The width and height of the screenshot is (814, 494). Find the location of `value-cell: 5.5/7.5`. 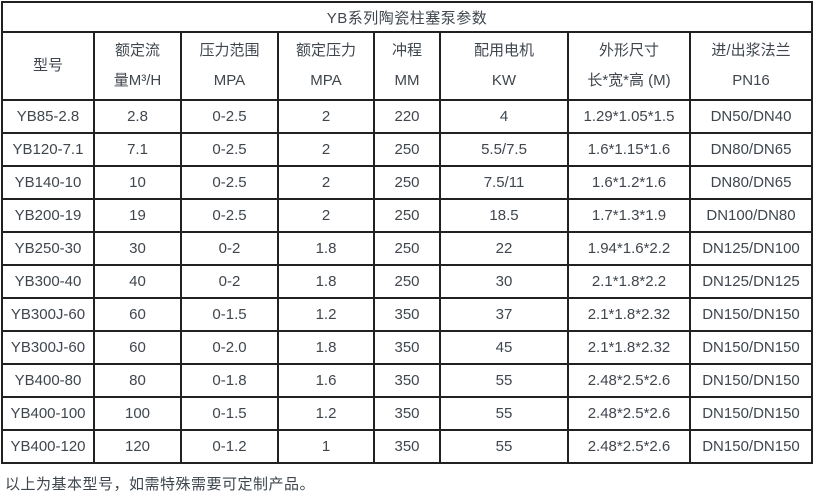

value-cell: 5.5/7.5 is located at coordinates (504, 149).